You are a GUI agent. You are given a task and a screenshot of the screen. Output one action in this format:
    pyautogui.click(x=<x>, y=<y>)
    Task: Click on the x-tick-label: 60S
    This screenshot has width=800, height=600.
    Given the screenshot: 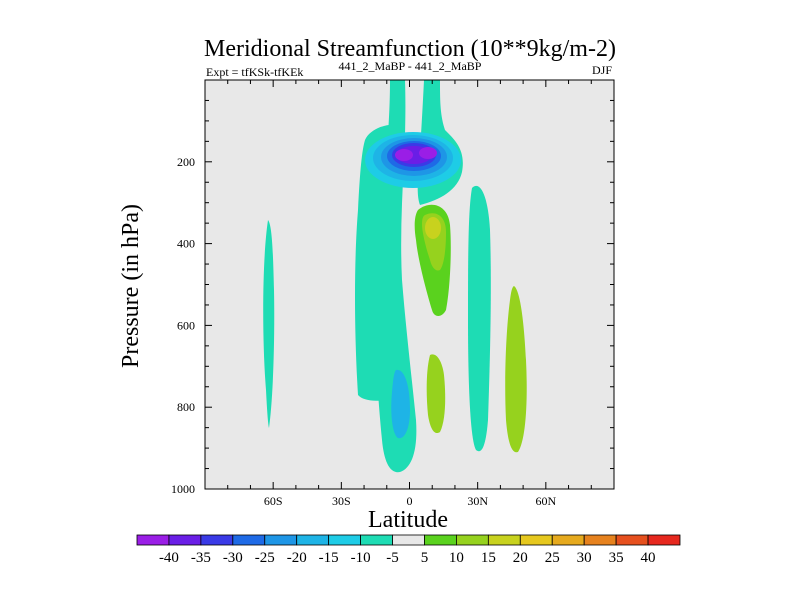 What is the action you would take?
    pyautogui.click(x=273, y=501)
    